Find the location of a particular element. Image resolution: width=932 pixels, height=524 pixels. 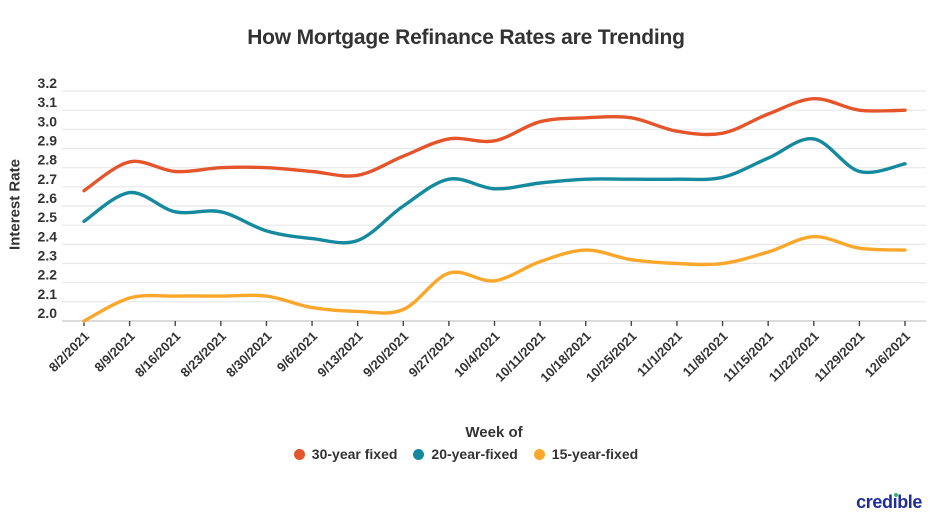

x-tick-label: 11/29/2021 is located at coordinates (839, 357).